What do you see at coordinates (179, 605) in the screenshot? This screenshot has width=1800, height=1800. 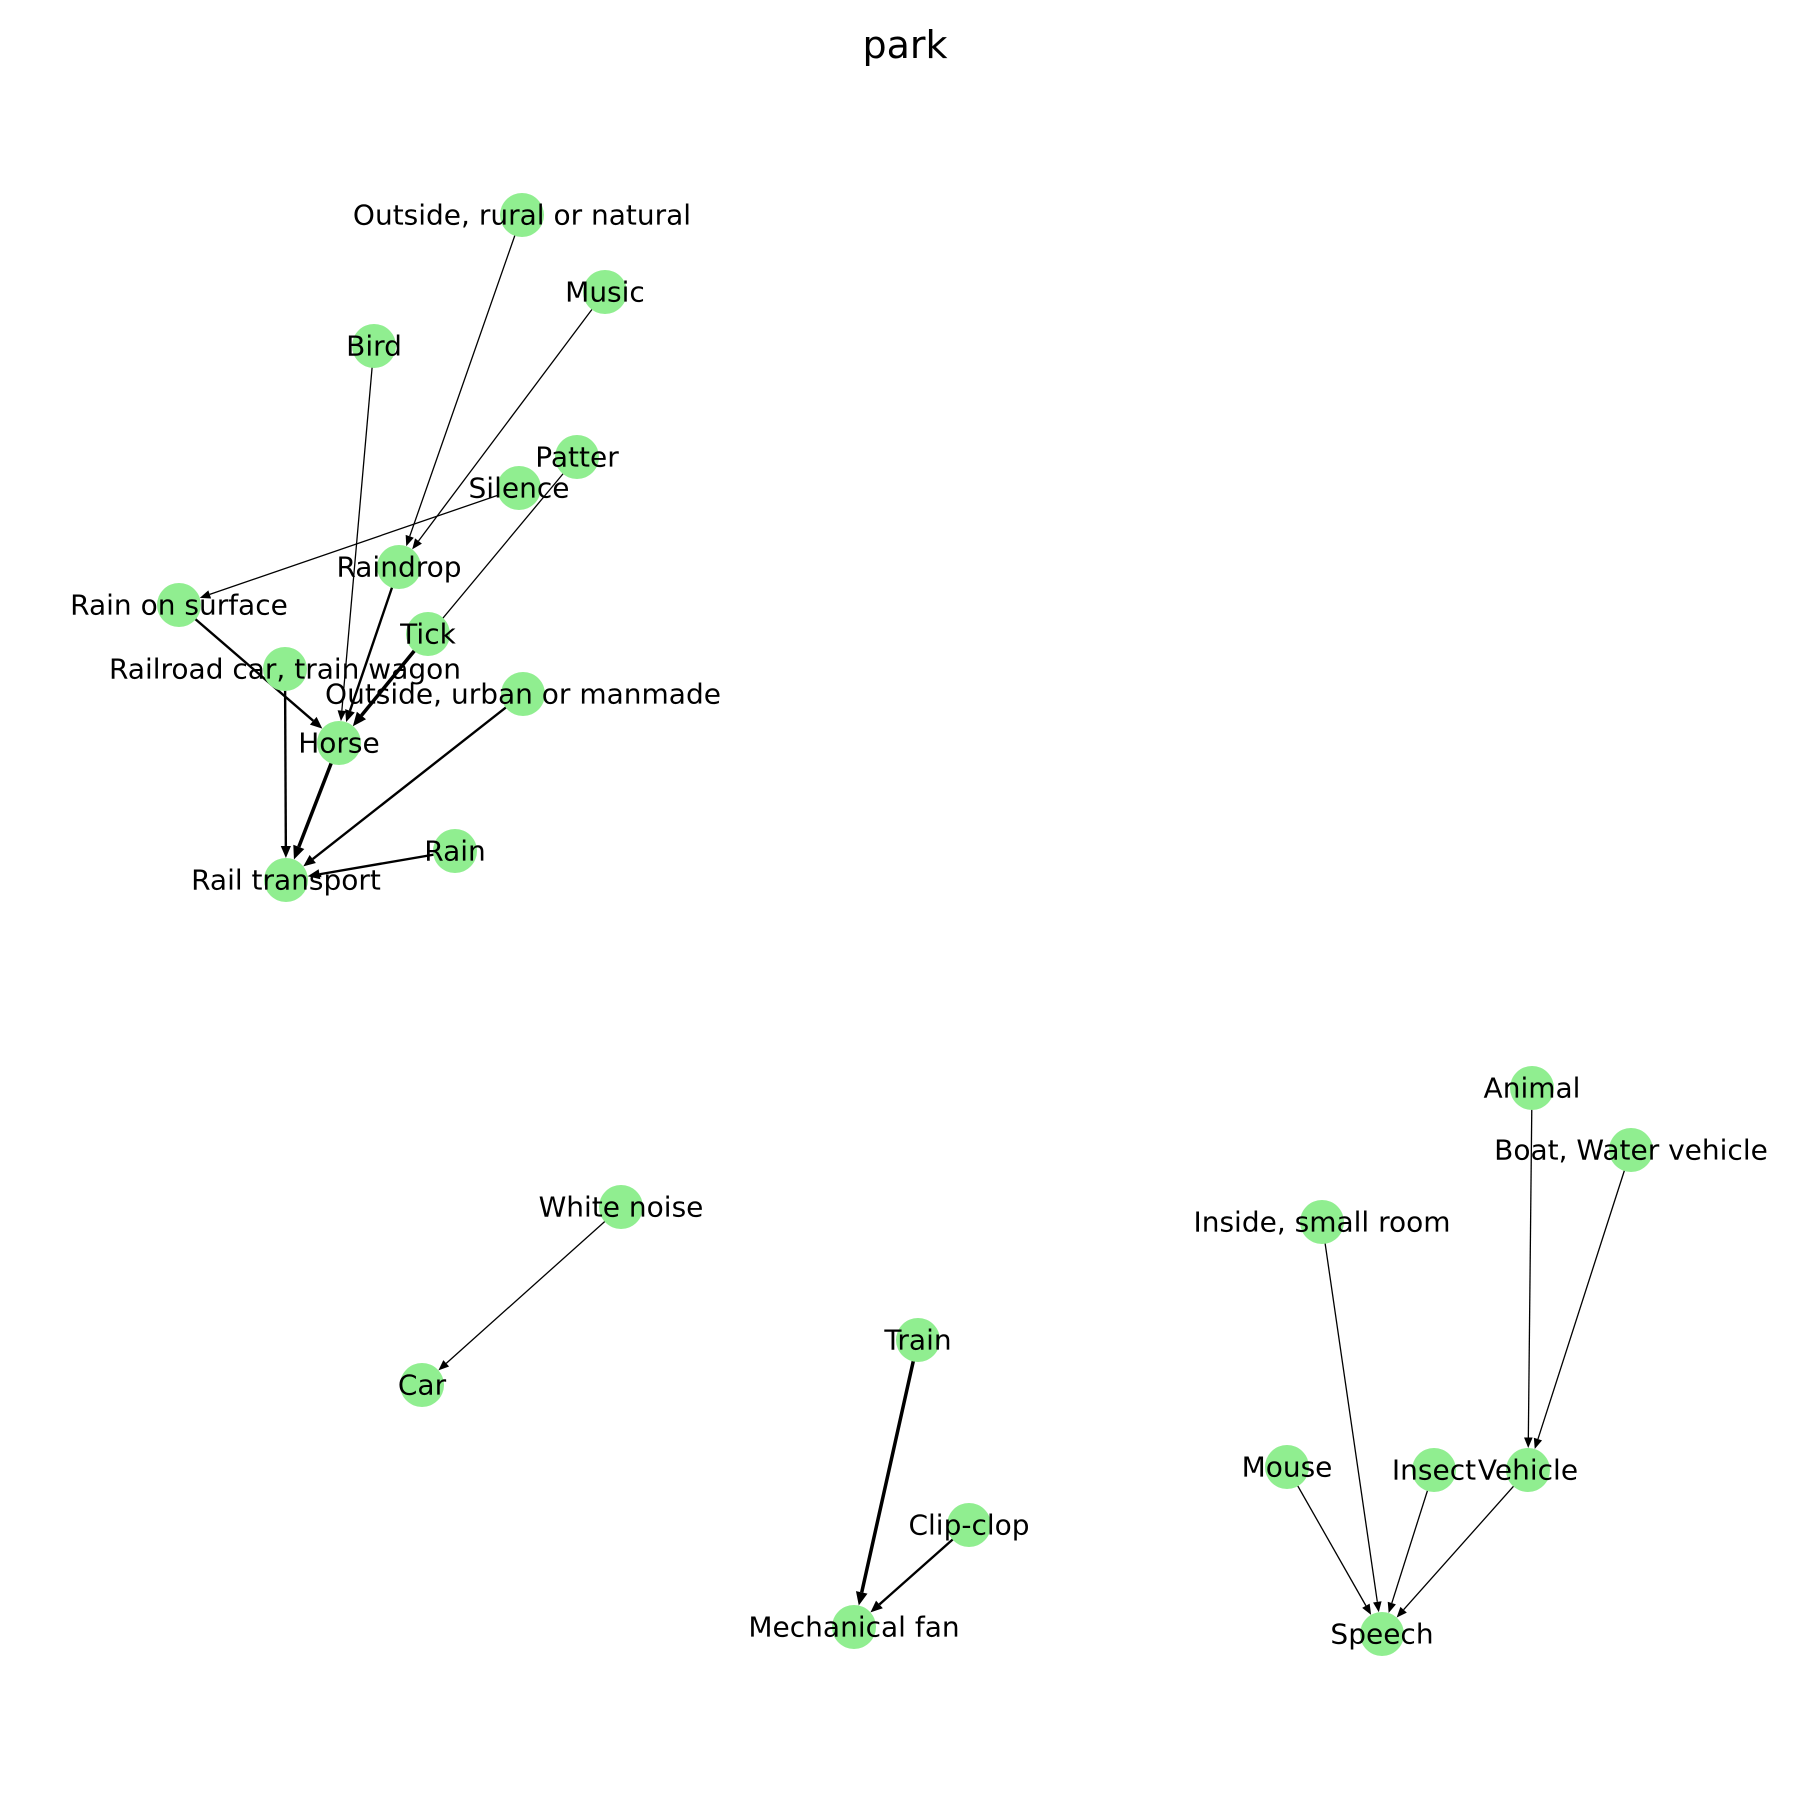 I see `node-label-rain_on_surface: Rain on surface` at bounding box center [179, 605].